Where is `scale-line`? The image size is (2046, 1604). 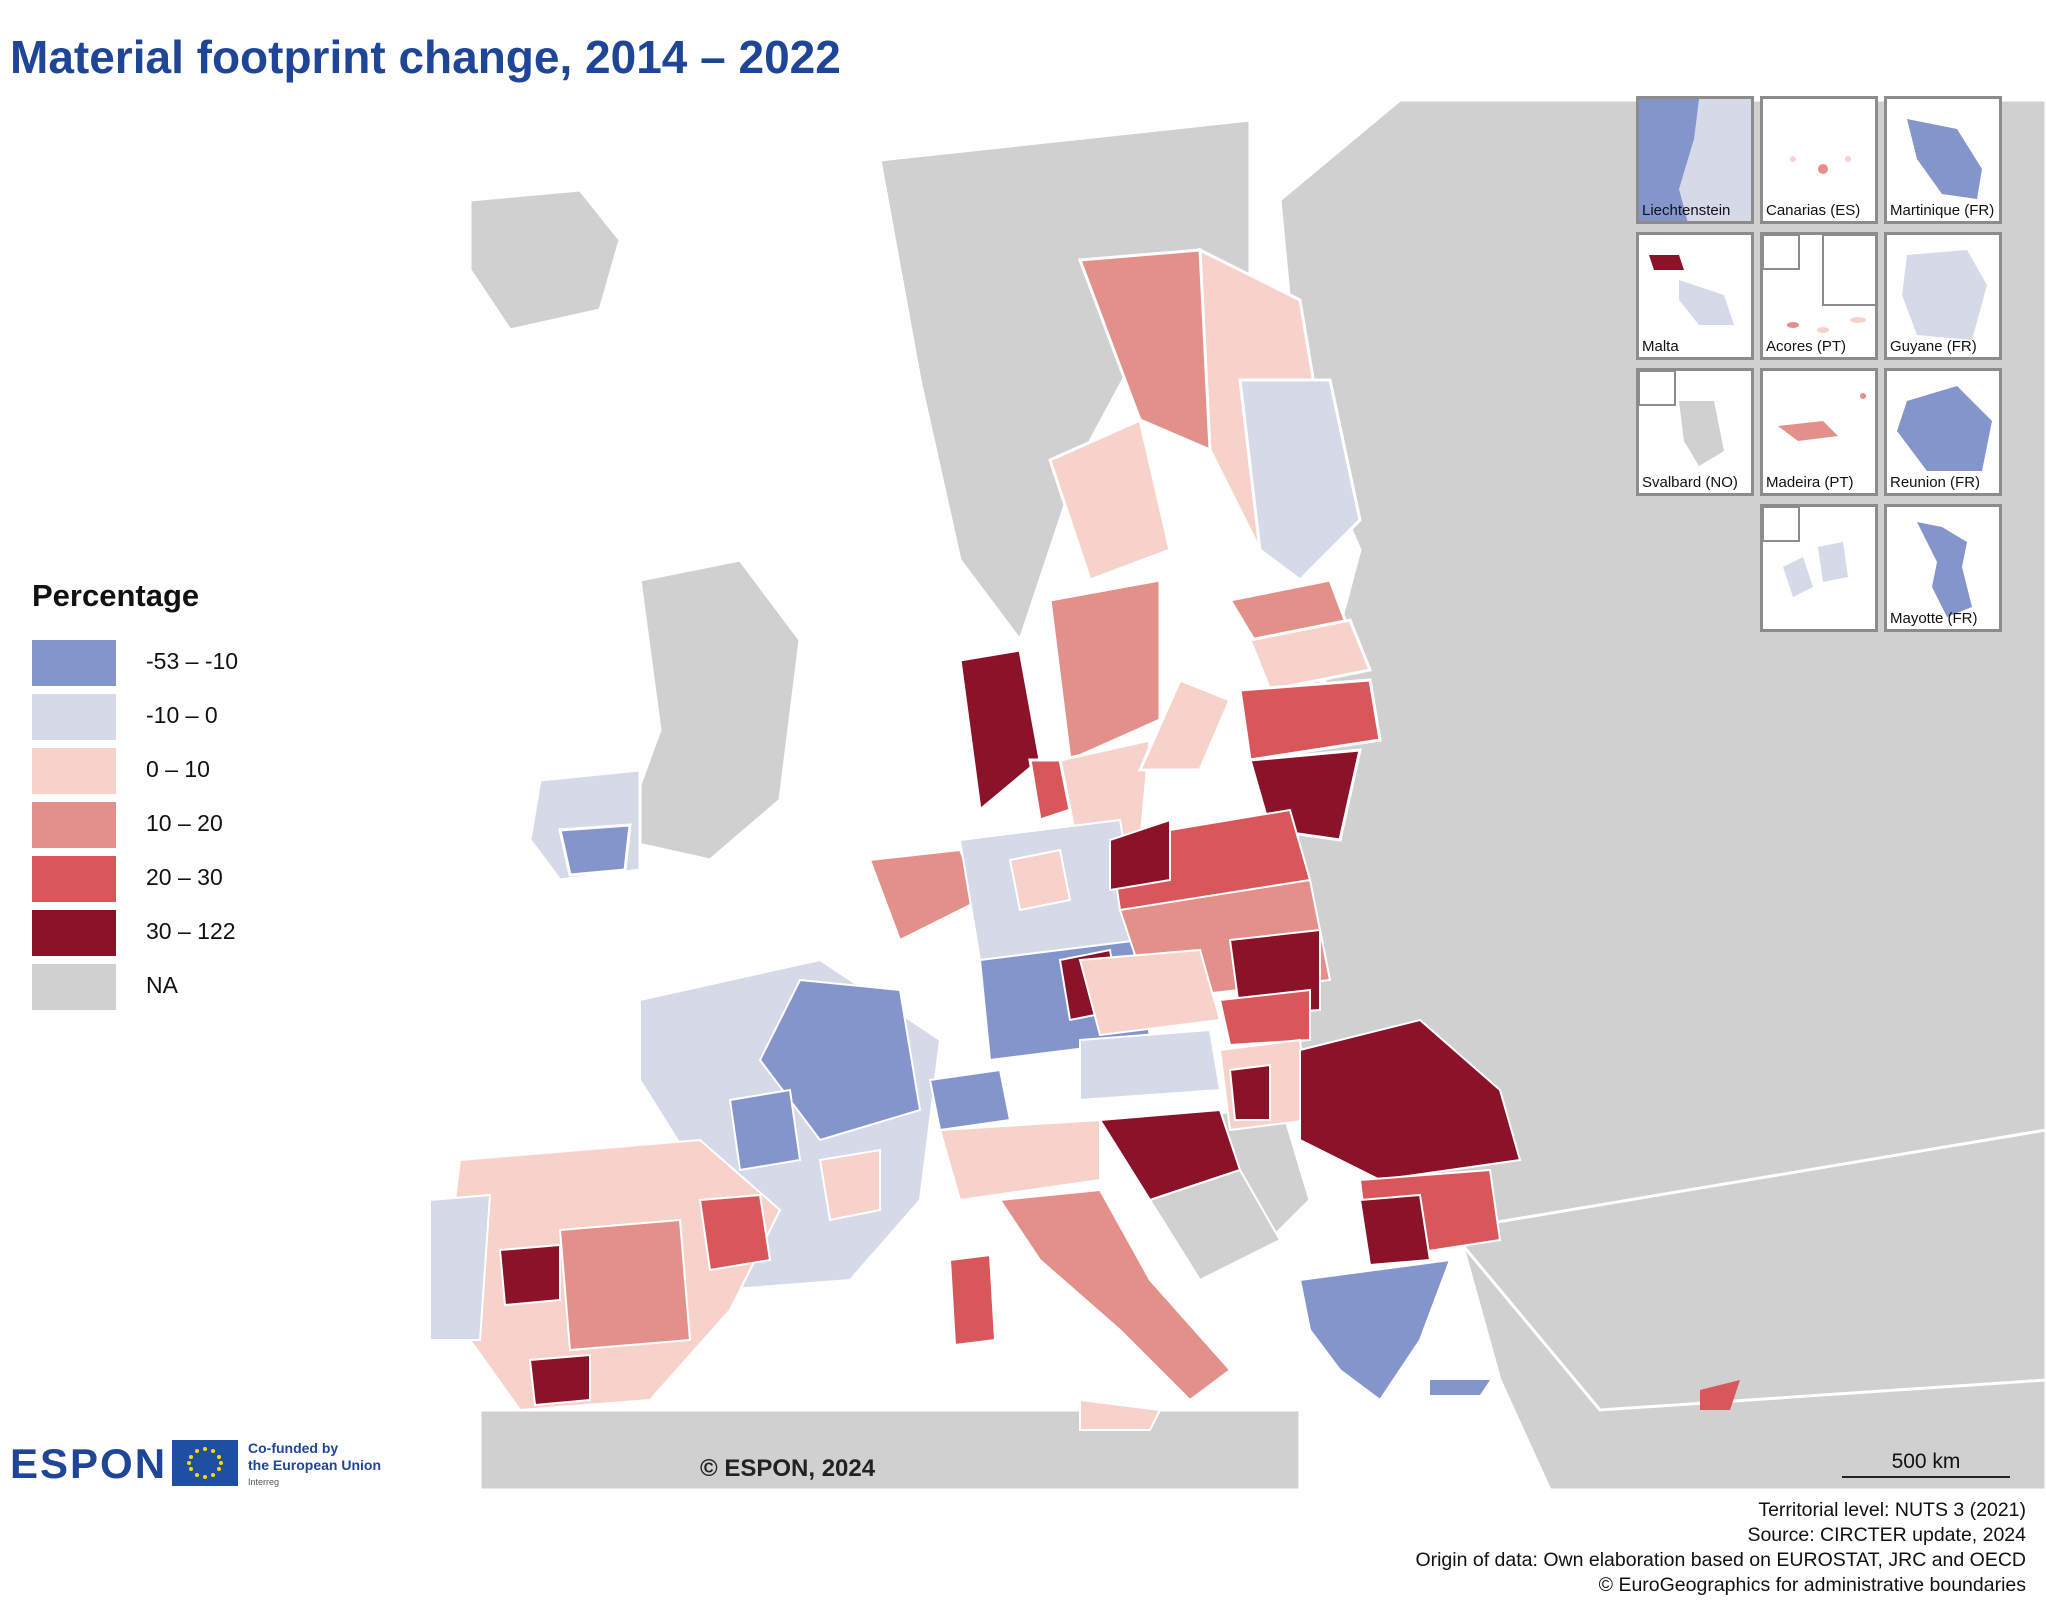 scale-line is located at coordinates (1926, 1477).